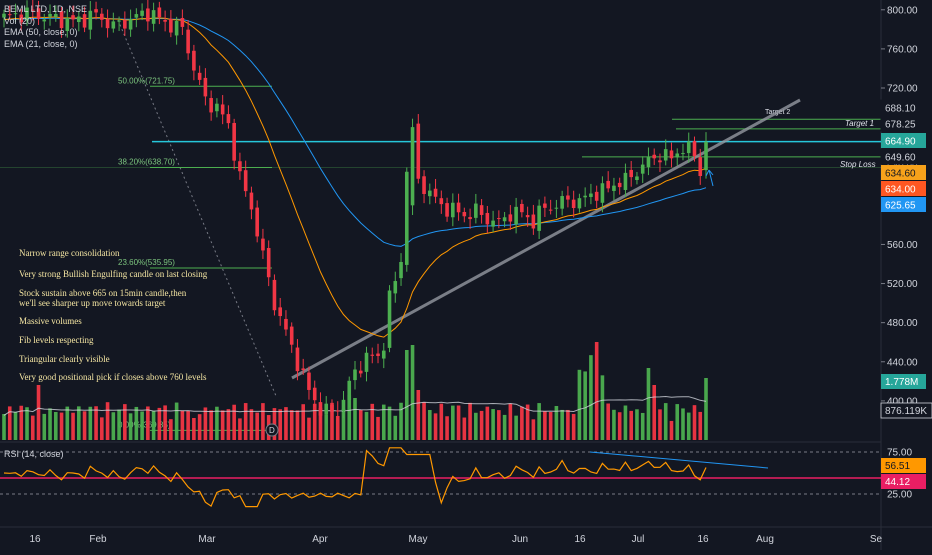 The image size is (932, 555). What do you see at coordinates (899, 453) in the screenshot?
I see `rsi-band-label: 75.00` at bounding box center [899, 453].